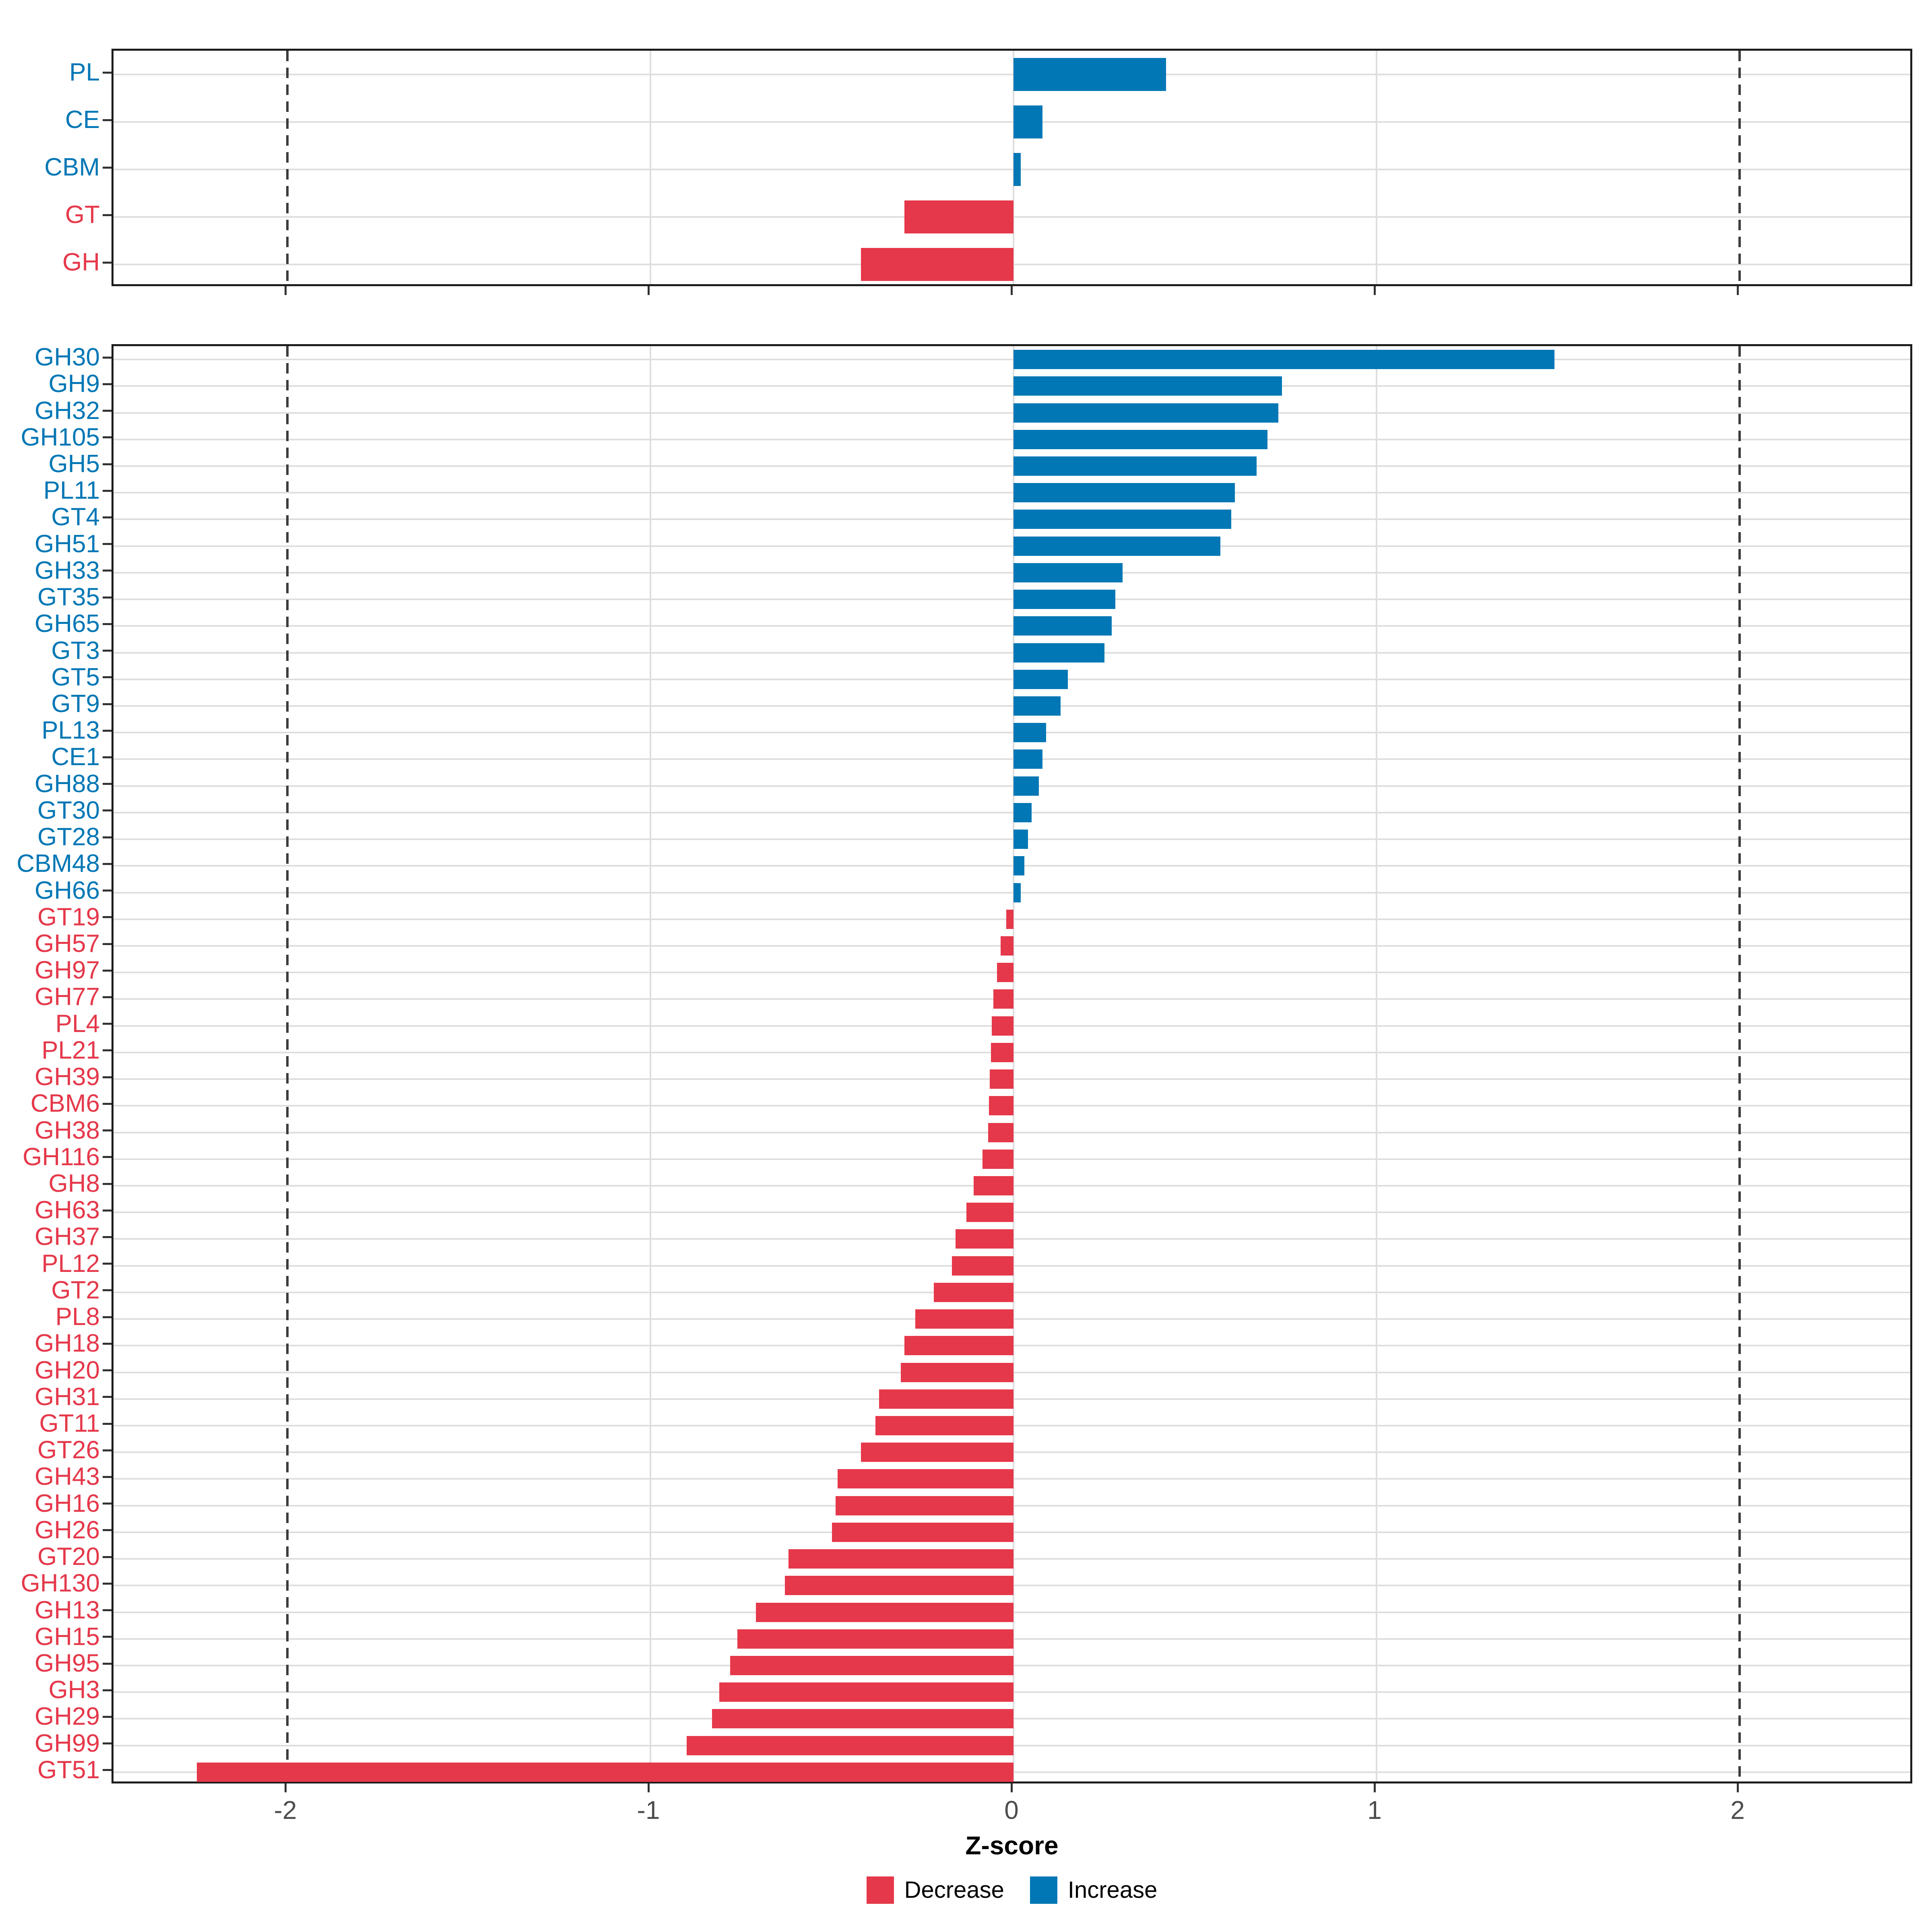  I want to click on bar-GH16, so click(925, 1505).